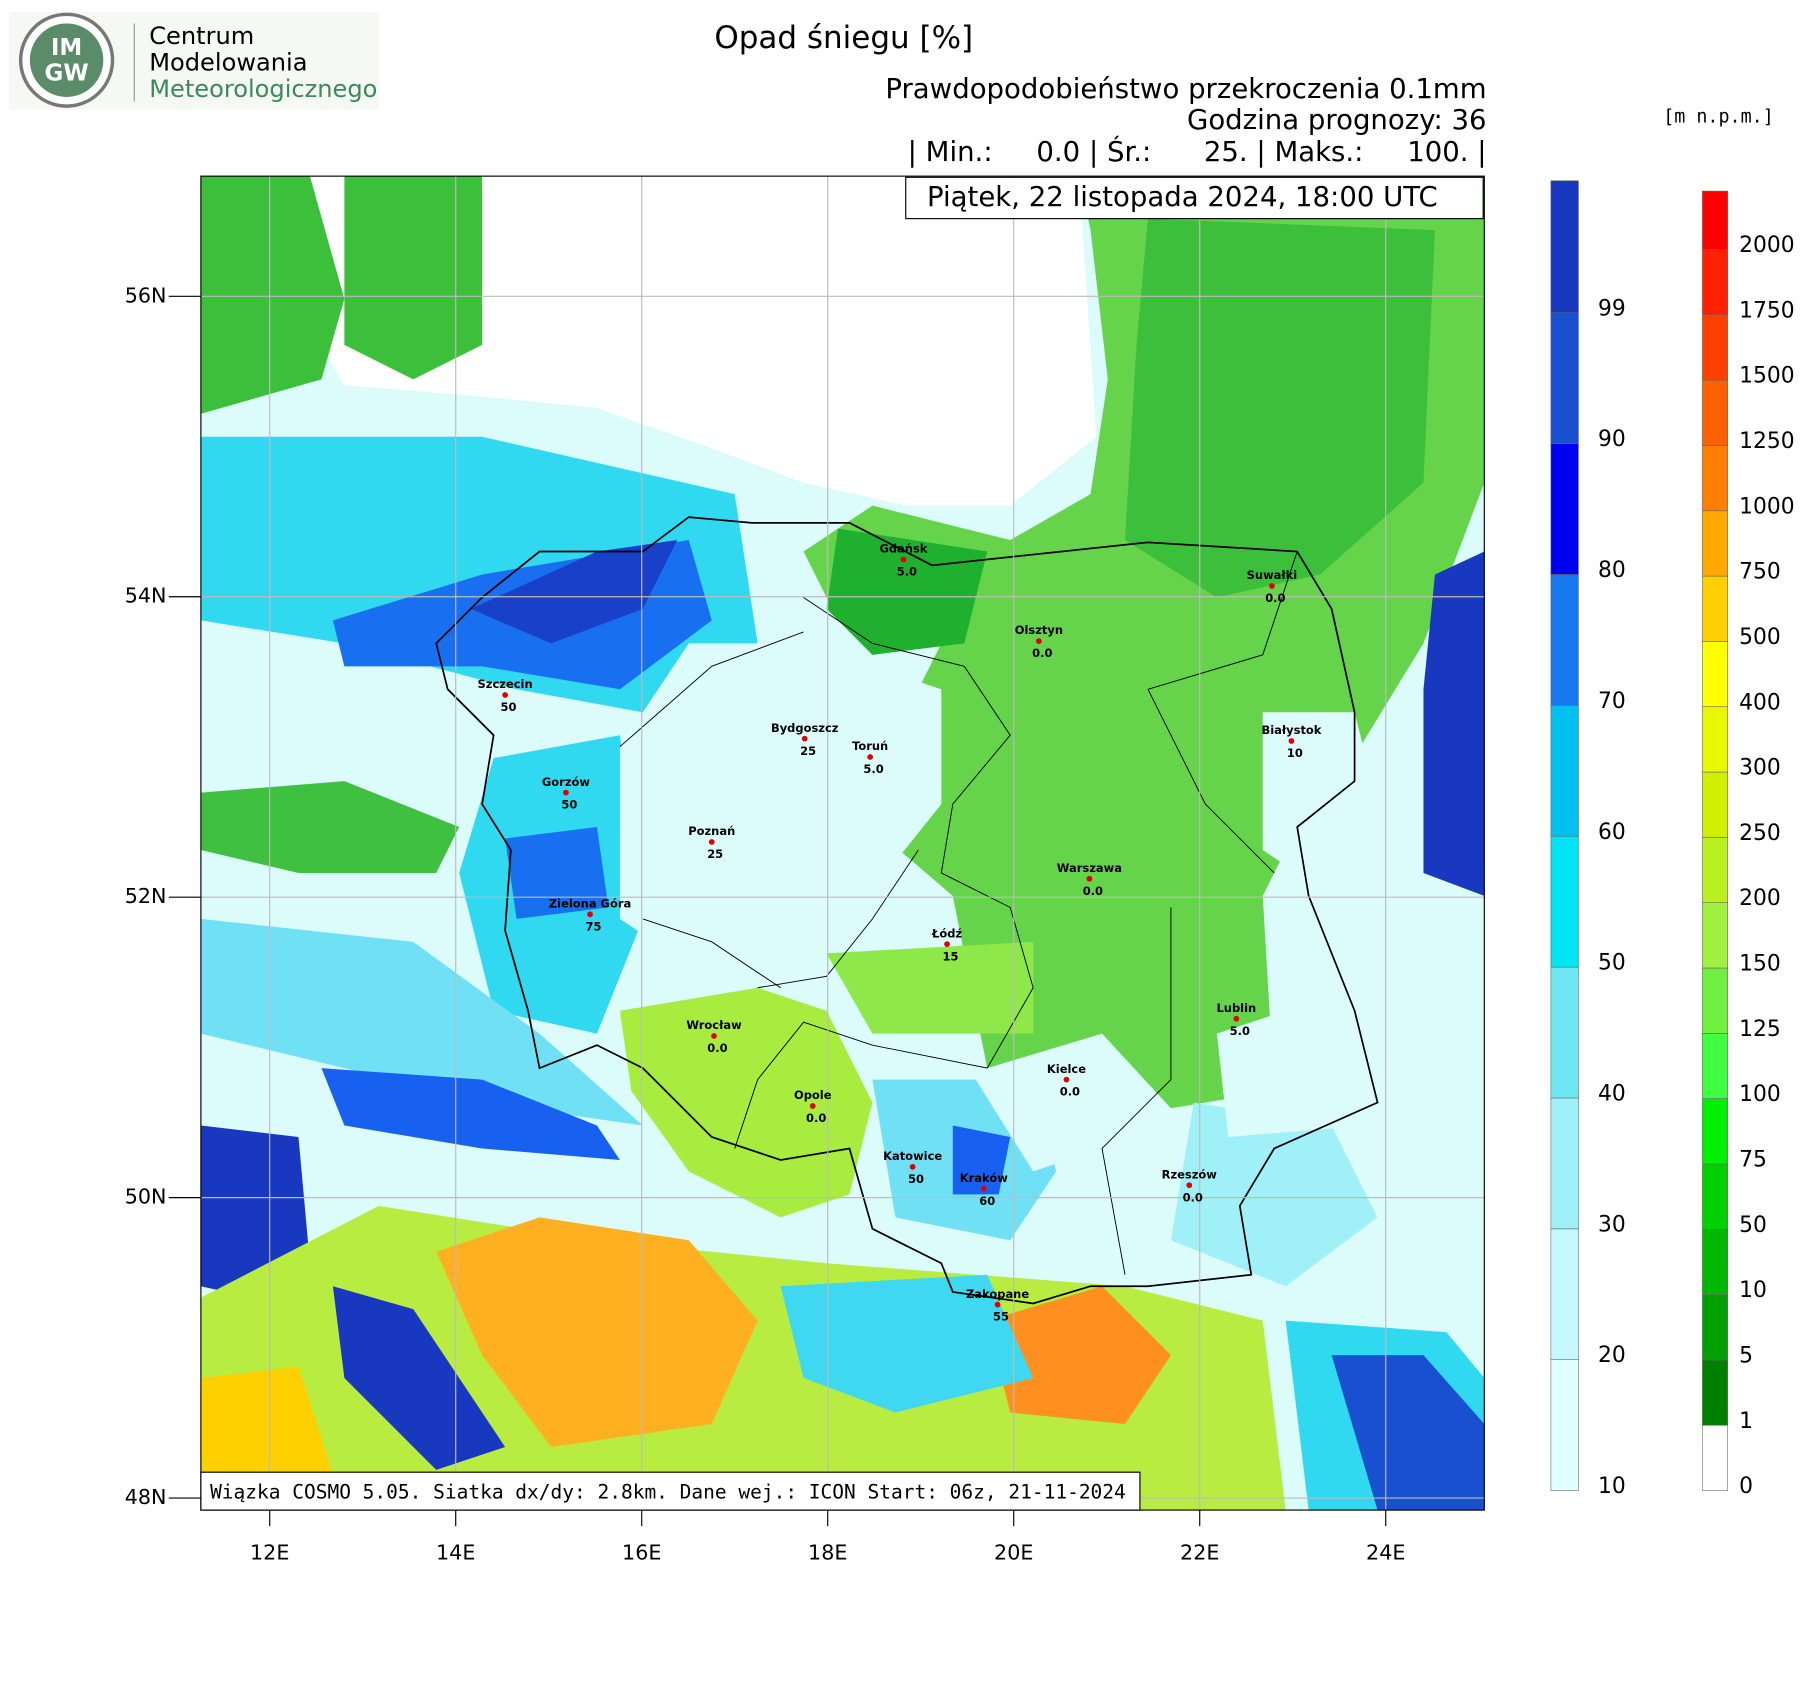 Image resolution: width=1800 pixels, height=1700 pixels. I want to click on colorbar-label: 0, so click(1746, 1486).